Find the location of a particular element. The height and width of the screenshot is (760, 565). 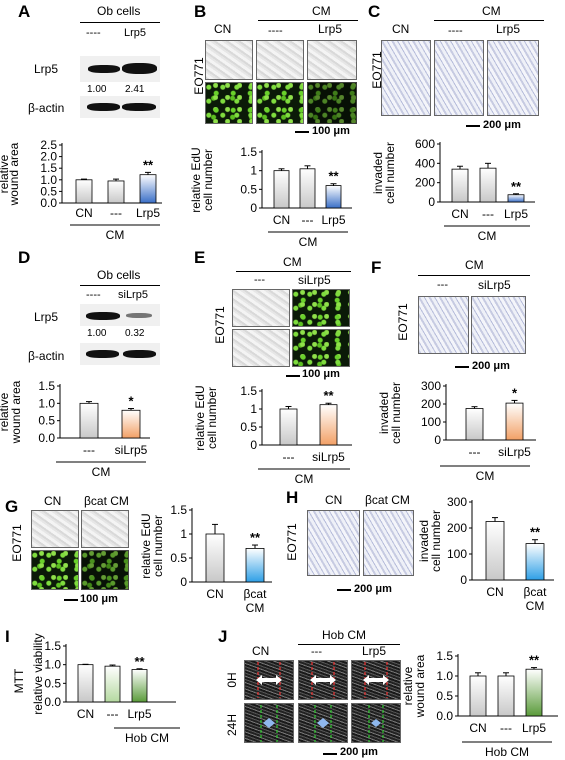

y-axis-label: relative viability is located at coordinates (38, 673).